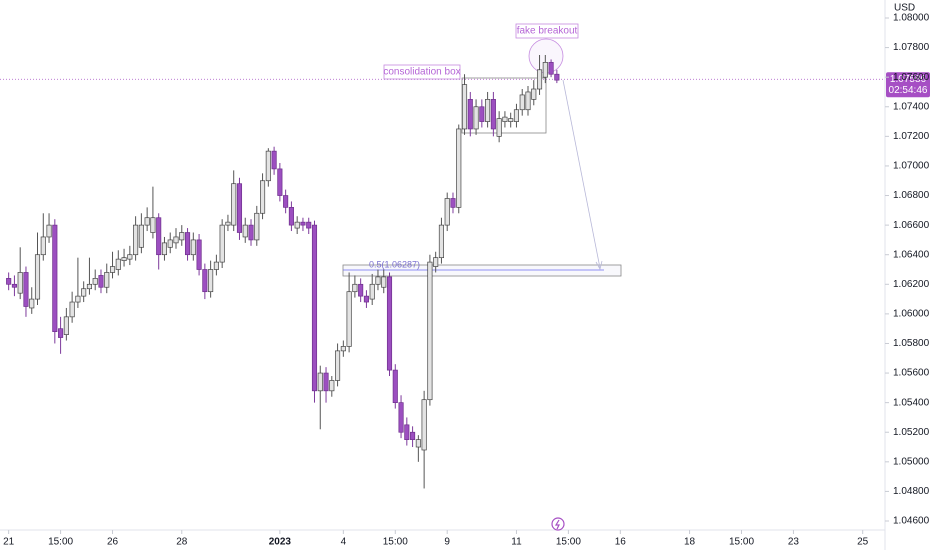  Describe the element at coordinates (911, 491) in the screenshot. I see `y-tick-label: 1.04800` at that location.